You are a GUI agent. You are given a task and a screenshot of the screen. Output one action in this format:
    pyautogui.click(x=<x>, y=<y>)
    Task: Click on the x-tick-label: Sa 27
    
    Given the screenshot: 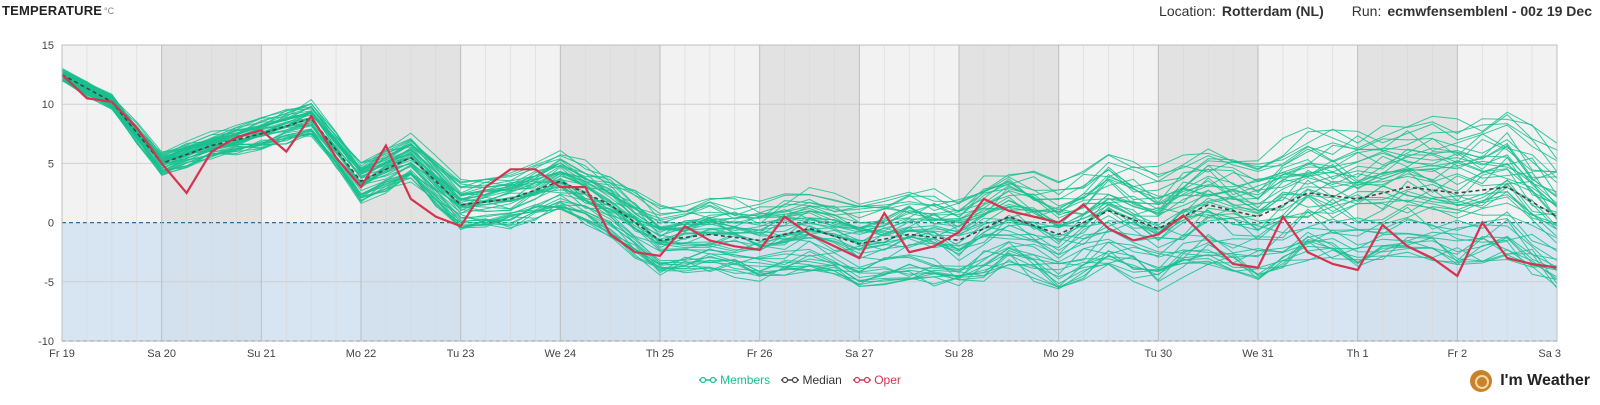 What is the action you would take?
    pyautogui.click(x=859, y=354)
    